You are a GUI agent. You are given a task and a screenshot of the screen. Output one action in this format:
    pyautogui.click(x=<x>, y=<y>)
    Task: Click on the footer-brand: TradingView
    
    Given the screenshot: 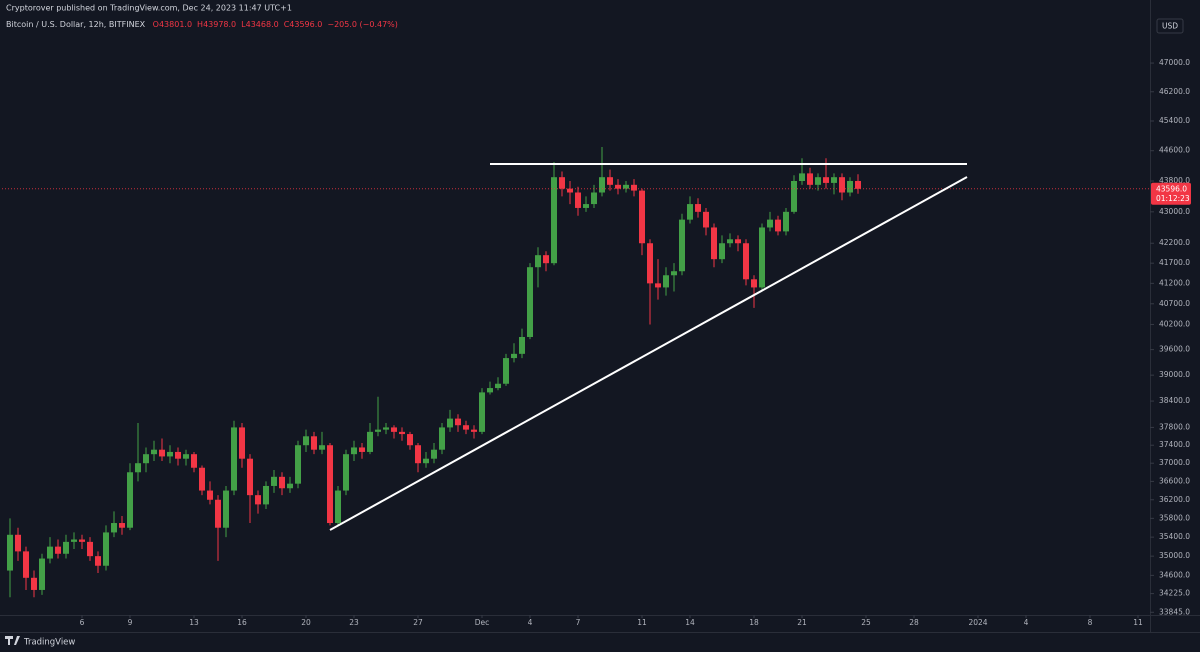 What is the action you would take?
    pyautogui.click(x=49, y=643)
    